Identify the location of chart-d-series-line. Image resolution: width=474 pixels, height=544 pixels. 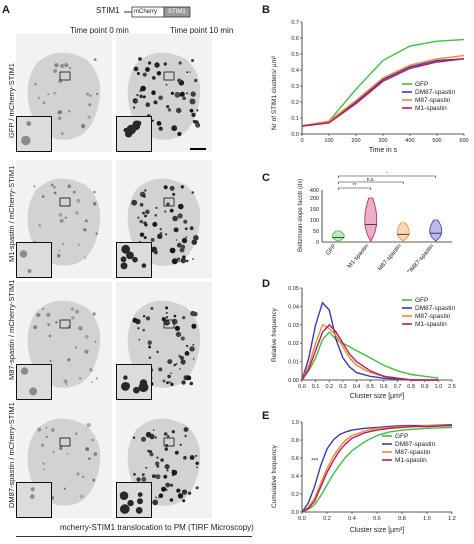
(370, 356).